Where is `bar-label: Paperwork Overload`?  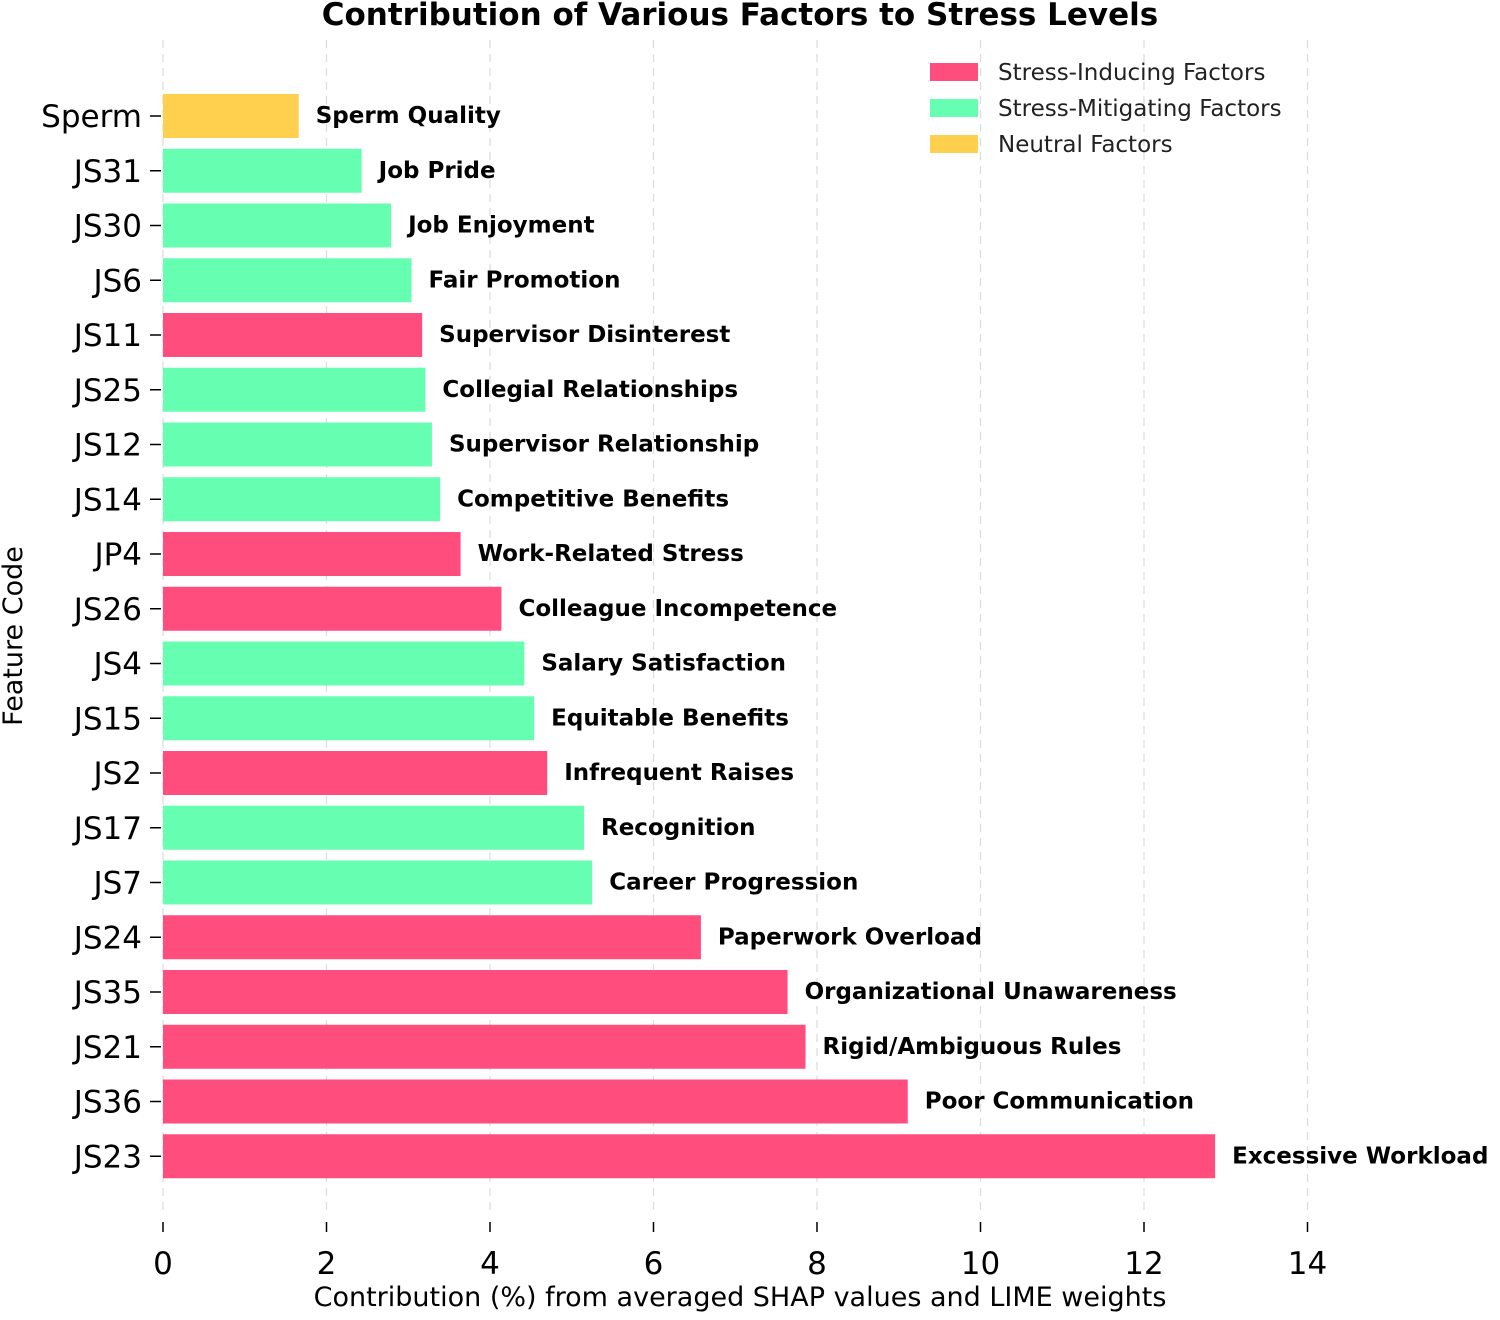 bar-label: Paperwork Overload is located at coordinates (850, 937).